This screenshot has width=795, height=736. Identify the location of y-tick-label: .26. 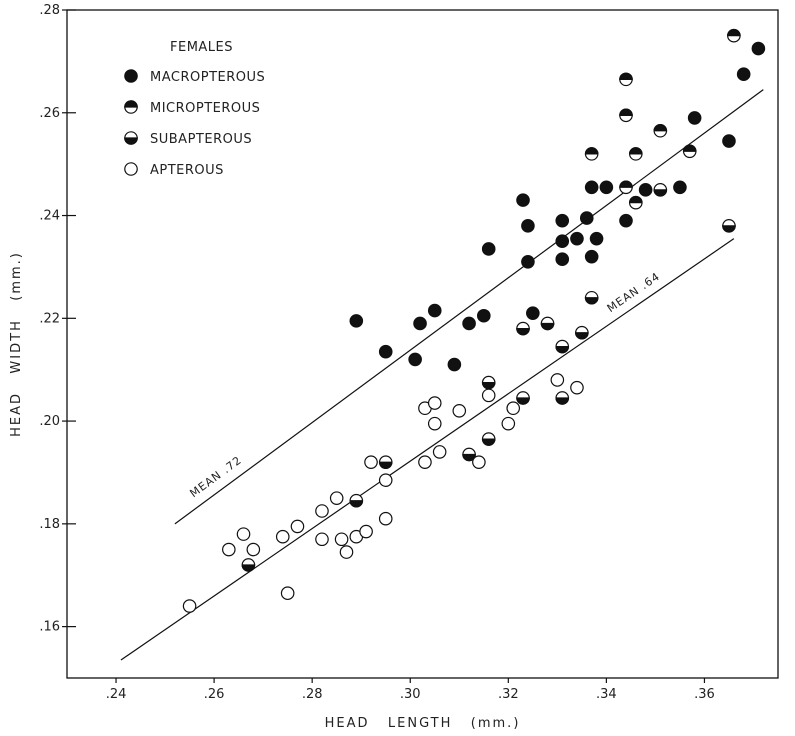
(49, 113).